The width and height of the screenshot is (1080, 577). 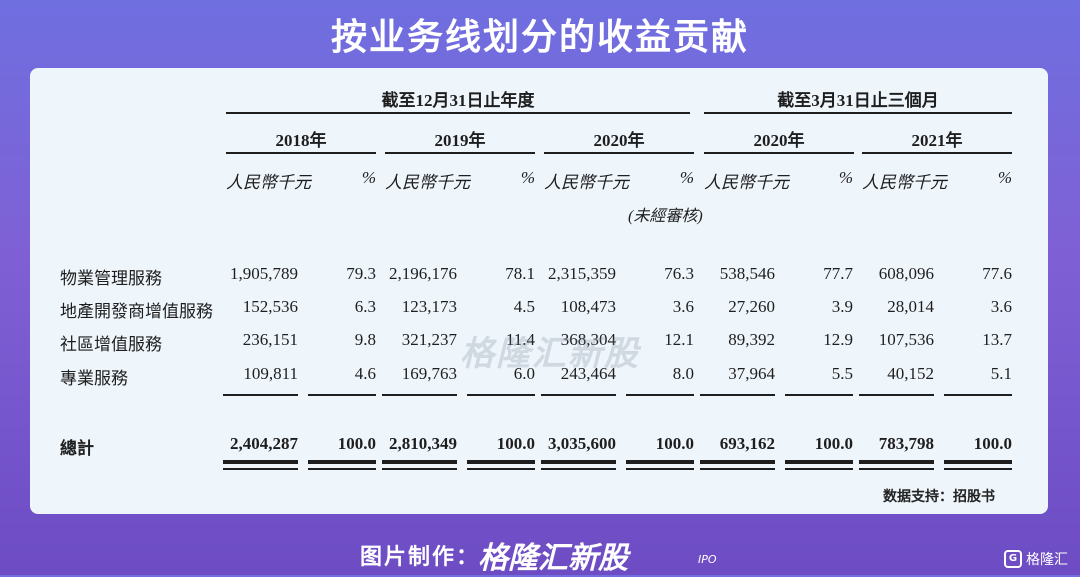 I want to click on corner-logo-text: 格隆汇, so click(x=1047, y=560).